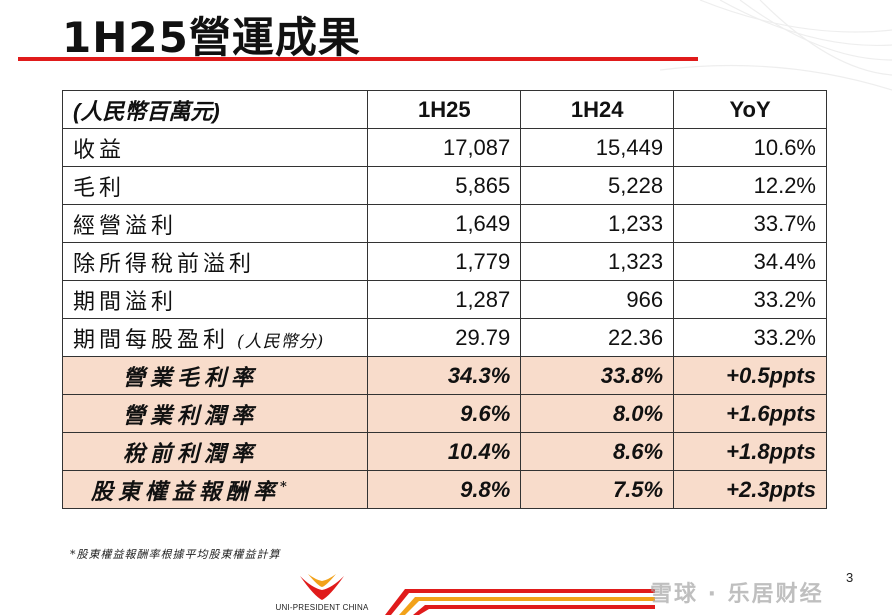  What do you see at coordinates (215, 375) in the screenshot?
I see `ratio-label: 營業毛利率` at bounding box center [215, 375].